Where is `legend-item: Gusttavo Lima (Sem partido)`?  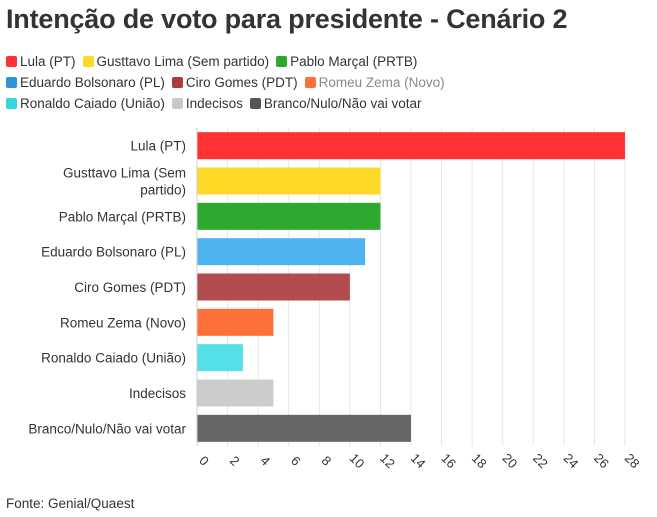 legend-item: Gusttavo Lima (Sem partido) is located at coordinates (176, 61).